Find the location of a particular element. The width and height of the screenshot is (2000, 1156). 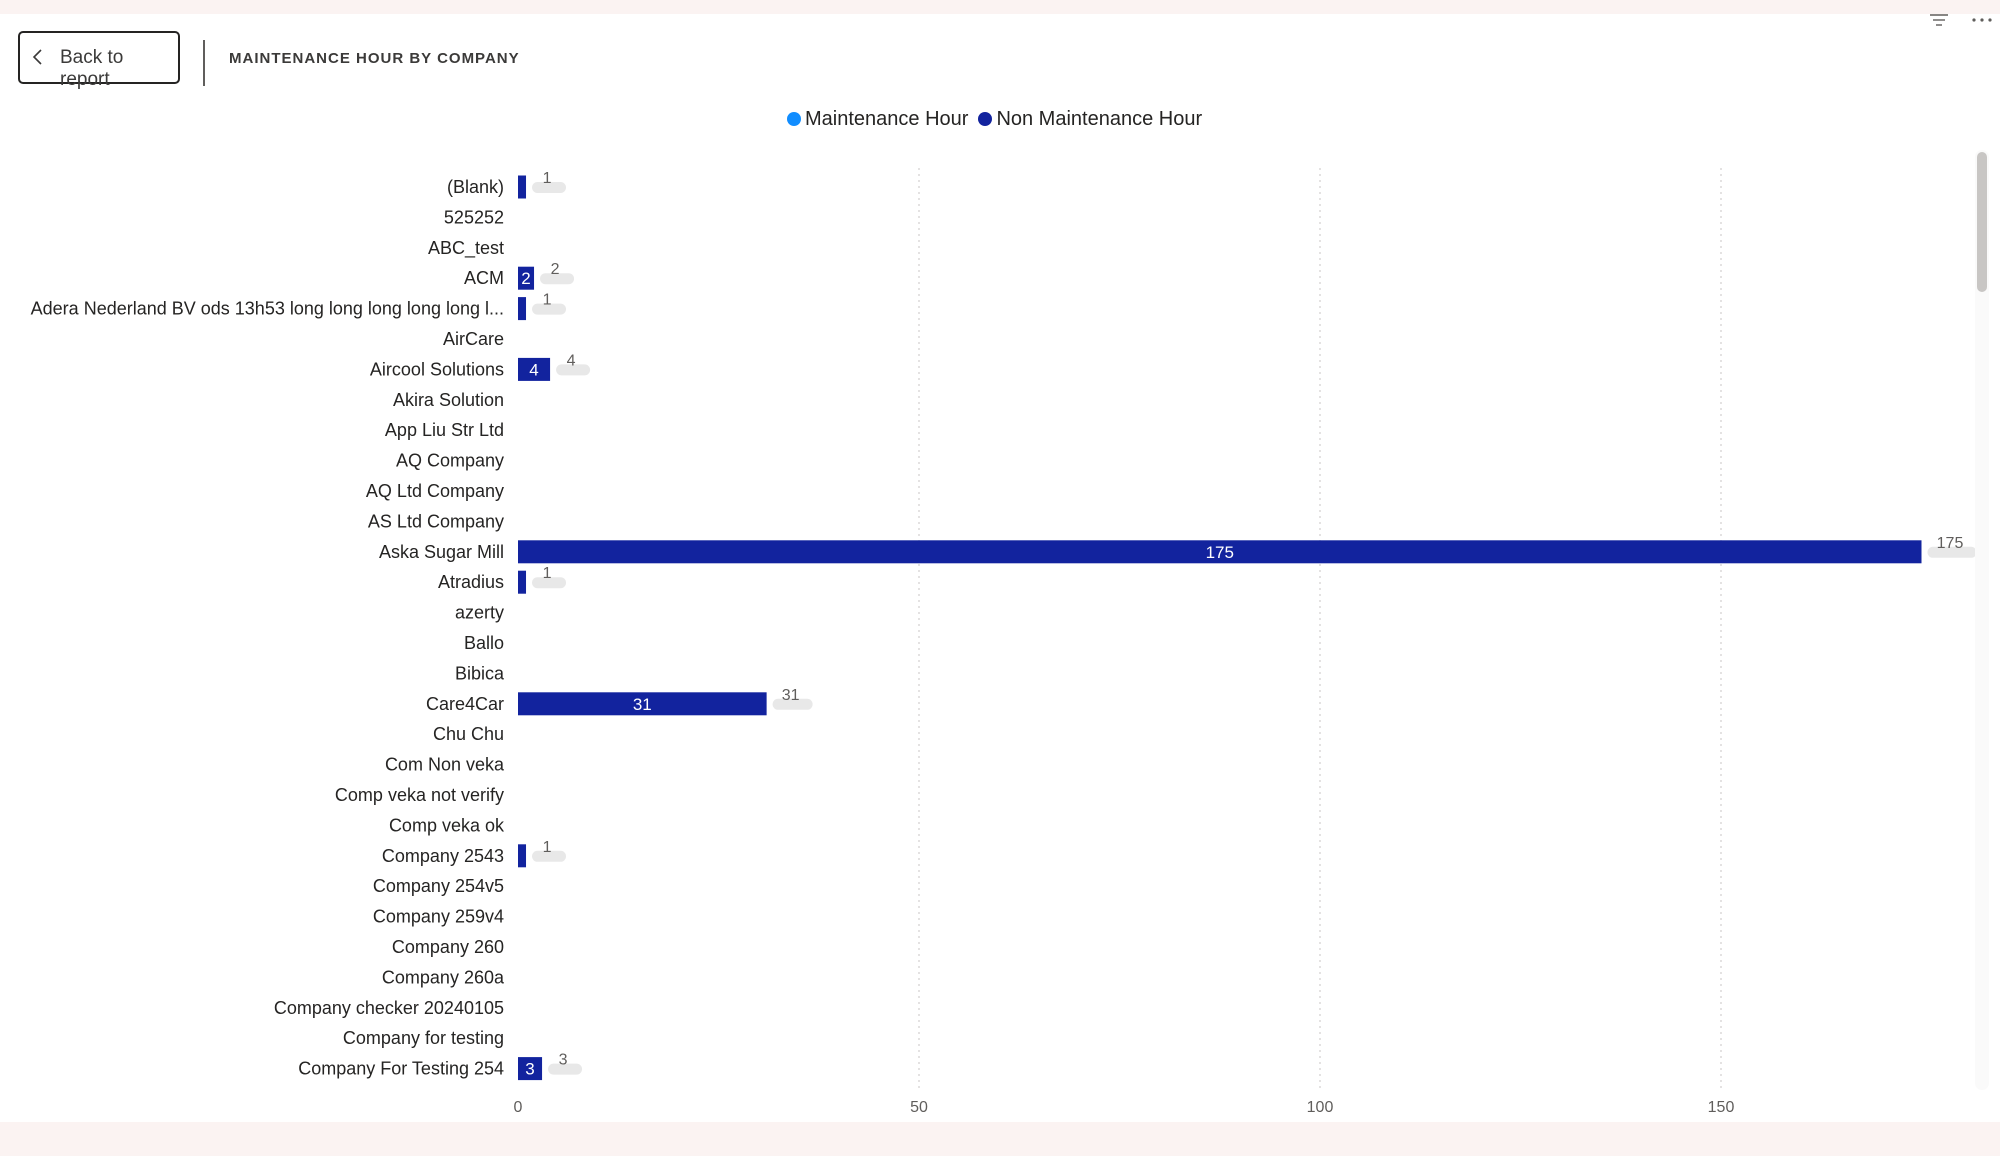

total-data-label: 31 is located at coordinates (791, 695).